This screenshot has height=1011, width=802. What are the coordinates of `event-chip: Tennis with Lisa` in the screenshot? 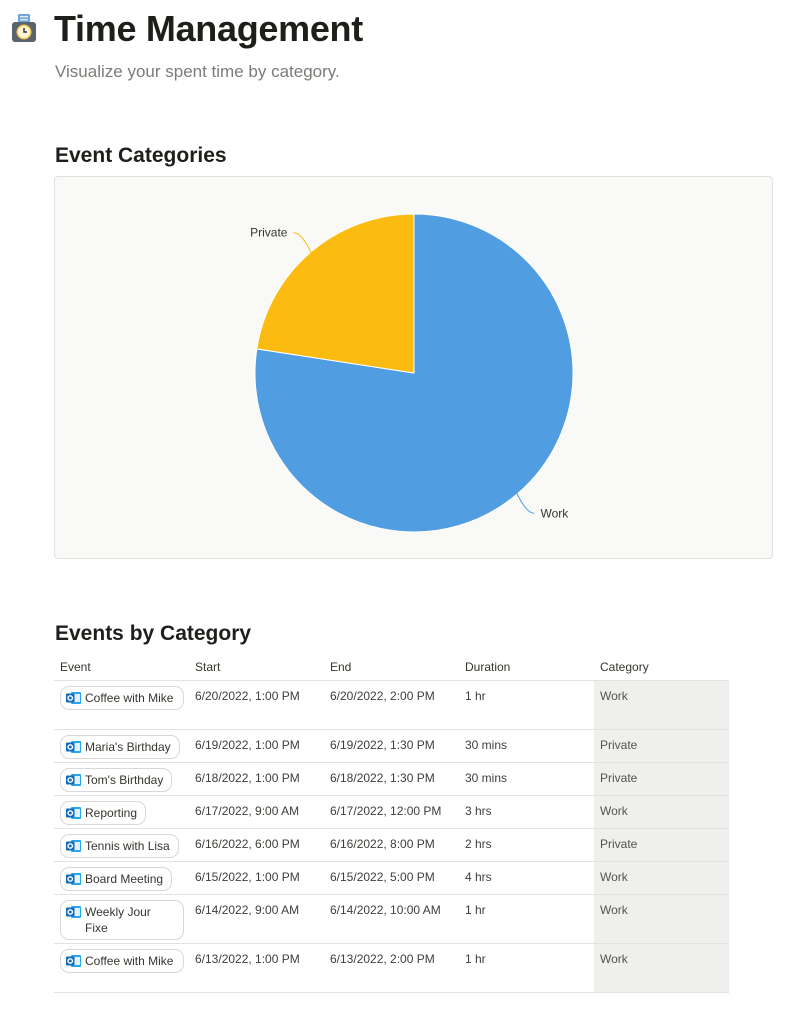 It's located at (119, 846).